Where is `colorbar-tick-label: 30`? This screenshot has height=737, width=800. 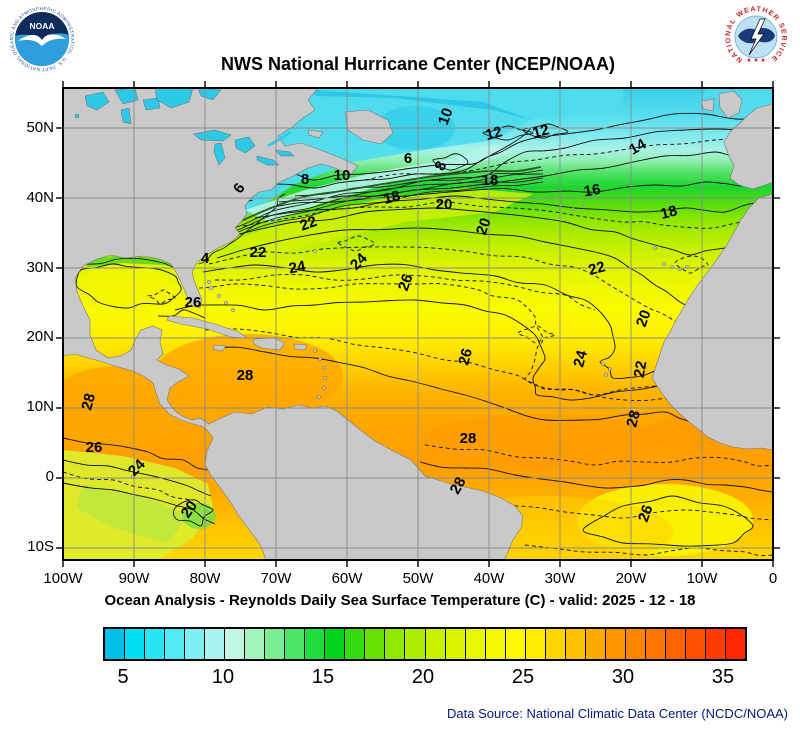
colorbar-tick-label: 30 is located at coordinates (623, 677).